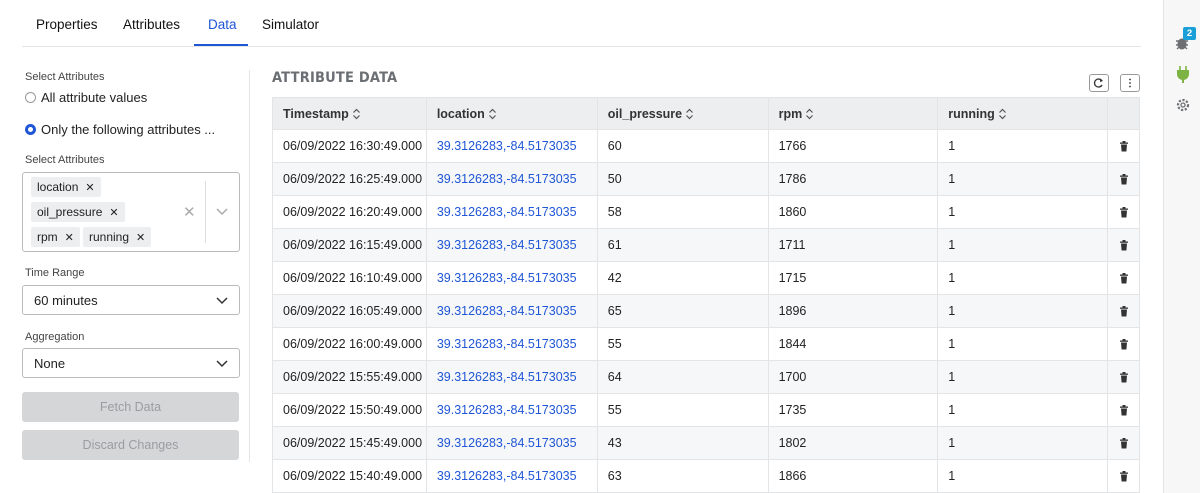 The image size is (1200, 493). Describe the element at coordinates (1183, 105) in the screenshot. I see `settings-icon` at that location.